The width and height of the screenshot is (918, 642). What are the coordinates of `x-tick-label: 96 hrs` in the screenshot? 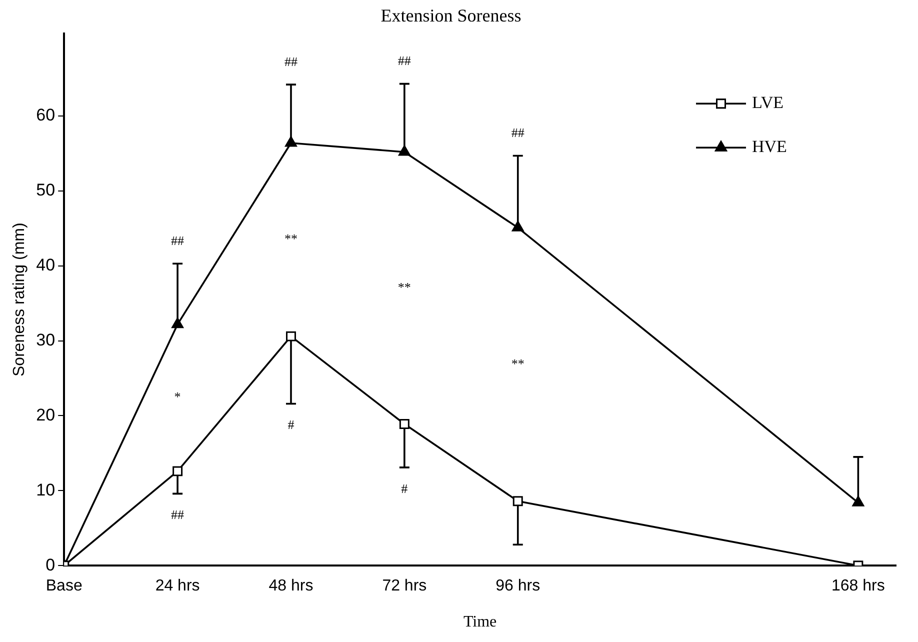 It's located at (518, 586).